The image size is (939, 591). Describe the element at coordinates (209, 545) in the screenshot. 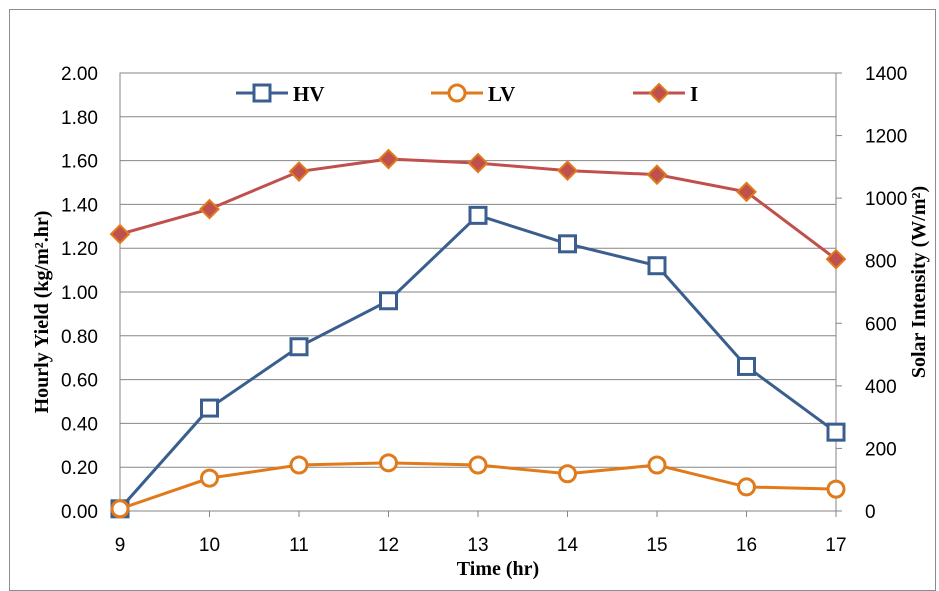

I see `x-tick-label: 10` at that location.